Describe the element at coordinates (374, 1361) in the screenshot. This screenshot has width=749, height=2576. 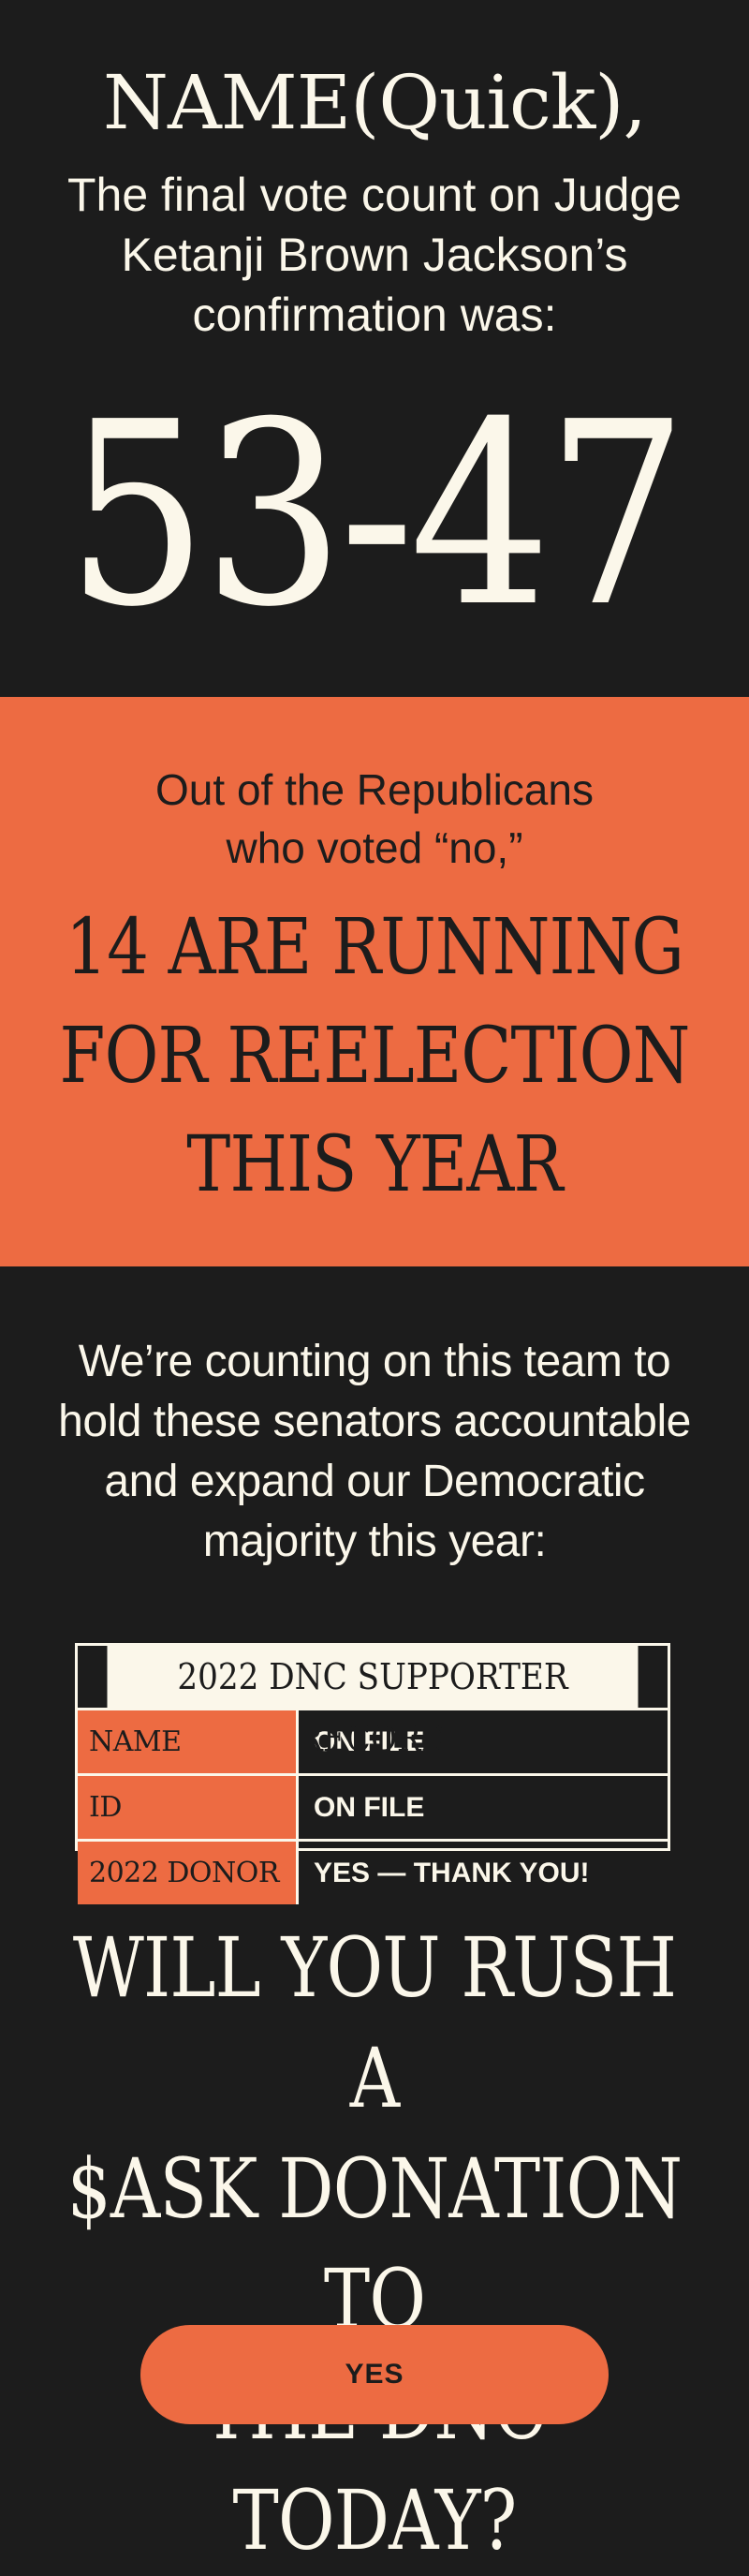
I see `appeal-line: We’re counting on this team to` at that location.